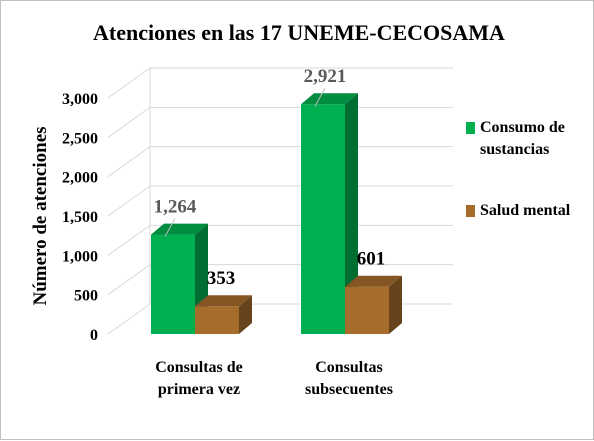 The height and width of the screenshot is (441, 594). I want to click on y-tick-label: 3,000, so click(80, 99).